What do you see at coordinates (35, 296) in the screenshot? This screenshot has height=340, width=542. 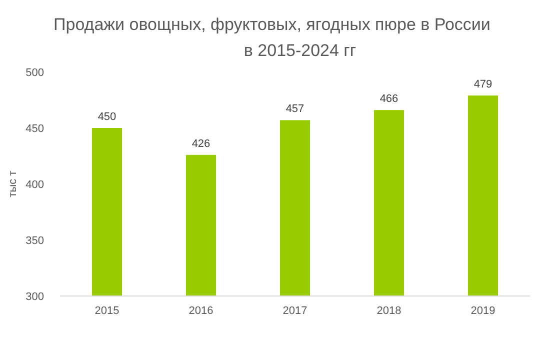 I see `y-tick-label: 300` at bounding box center [35, 296].